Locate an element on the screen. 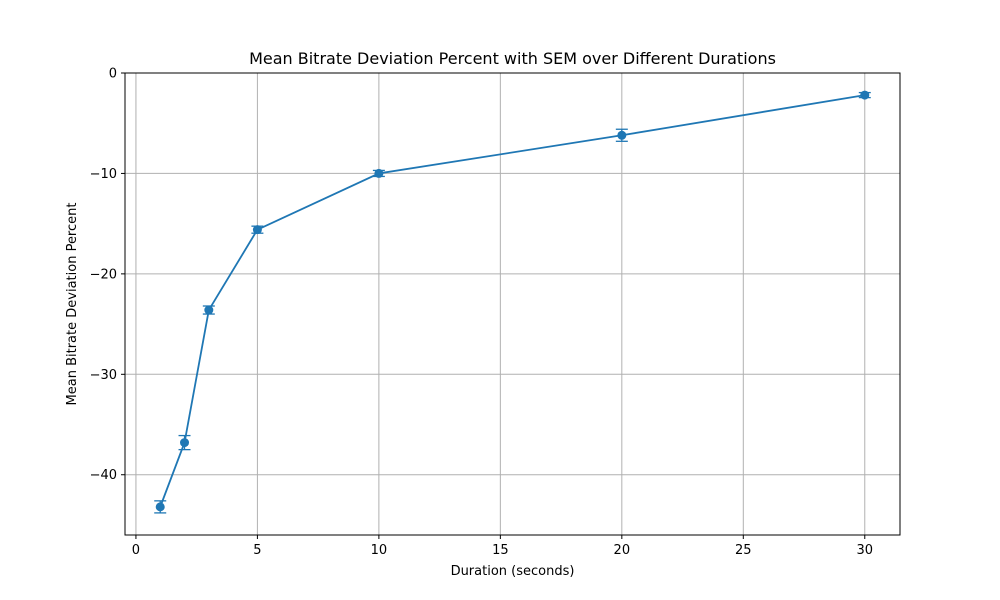 The height and width of the screenshot is (600, 1000). y-tick-label: −30 is located at coordinates (103, 375).